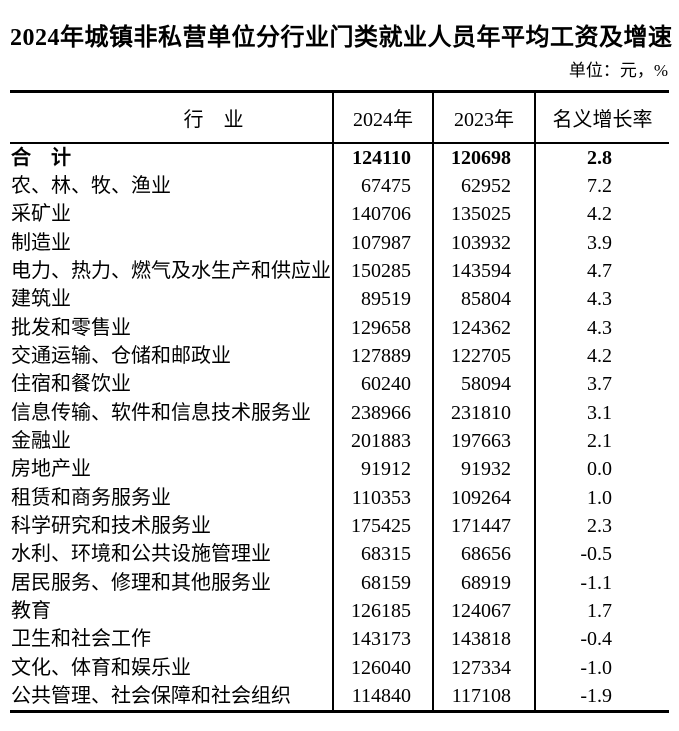 This screenshot has width=679, height=731. I want to click on table-row: 电力、热力、燃气及水生产和供应业 150285 143594 4.7, so click(339, 271).